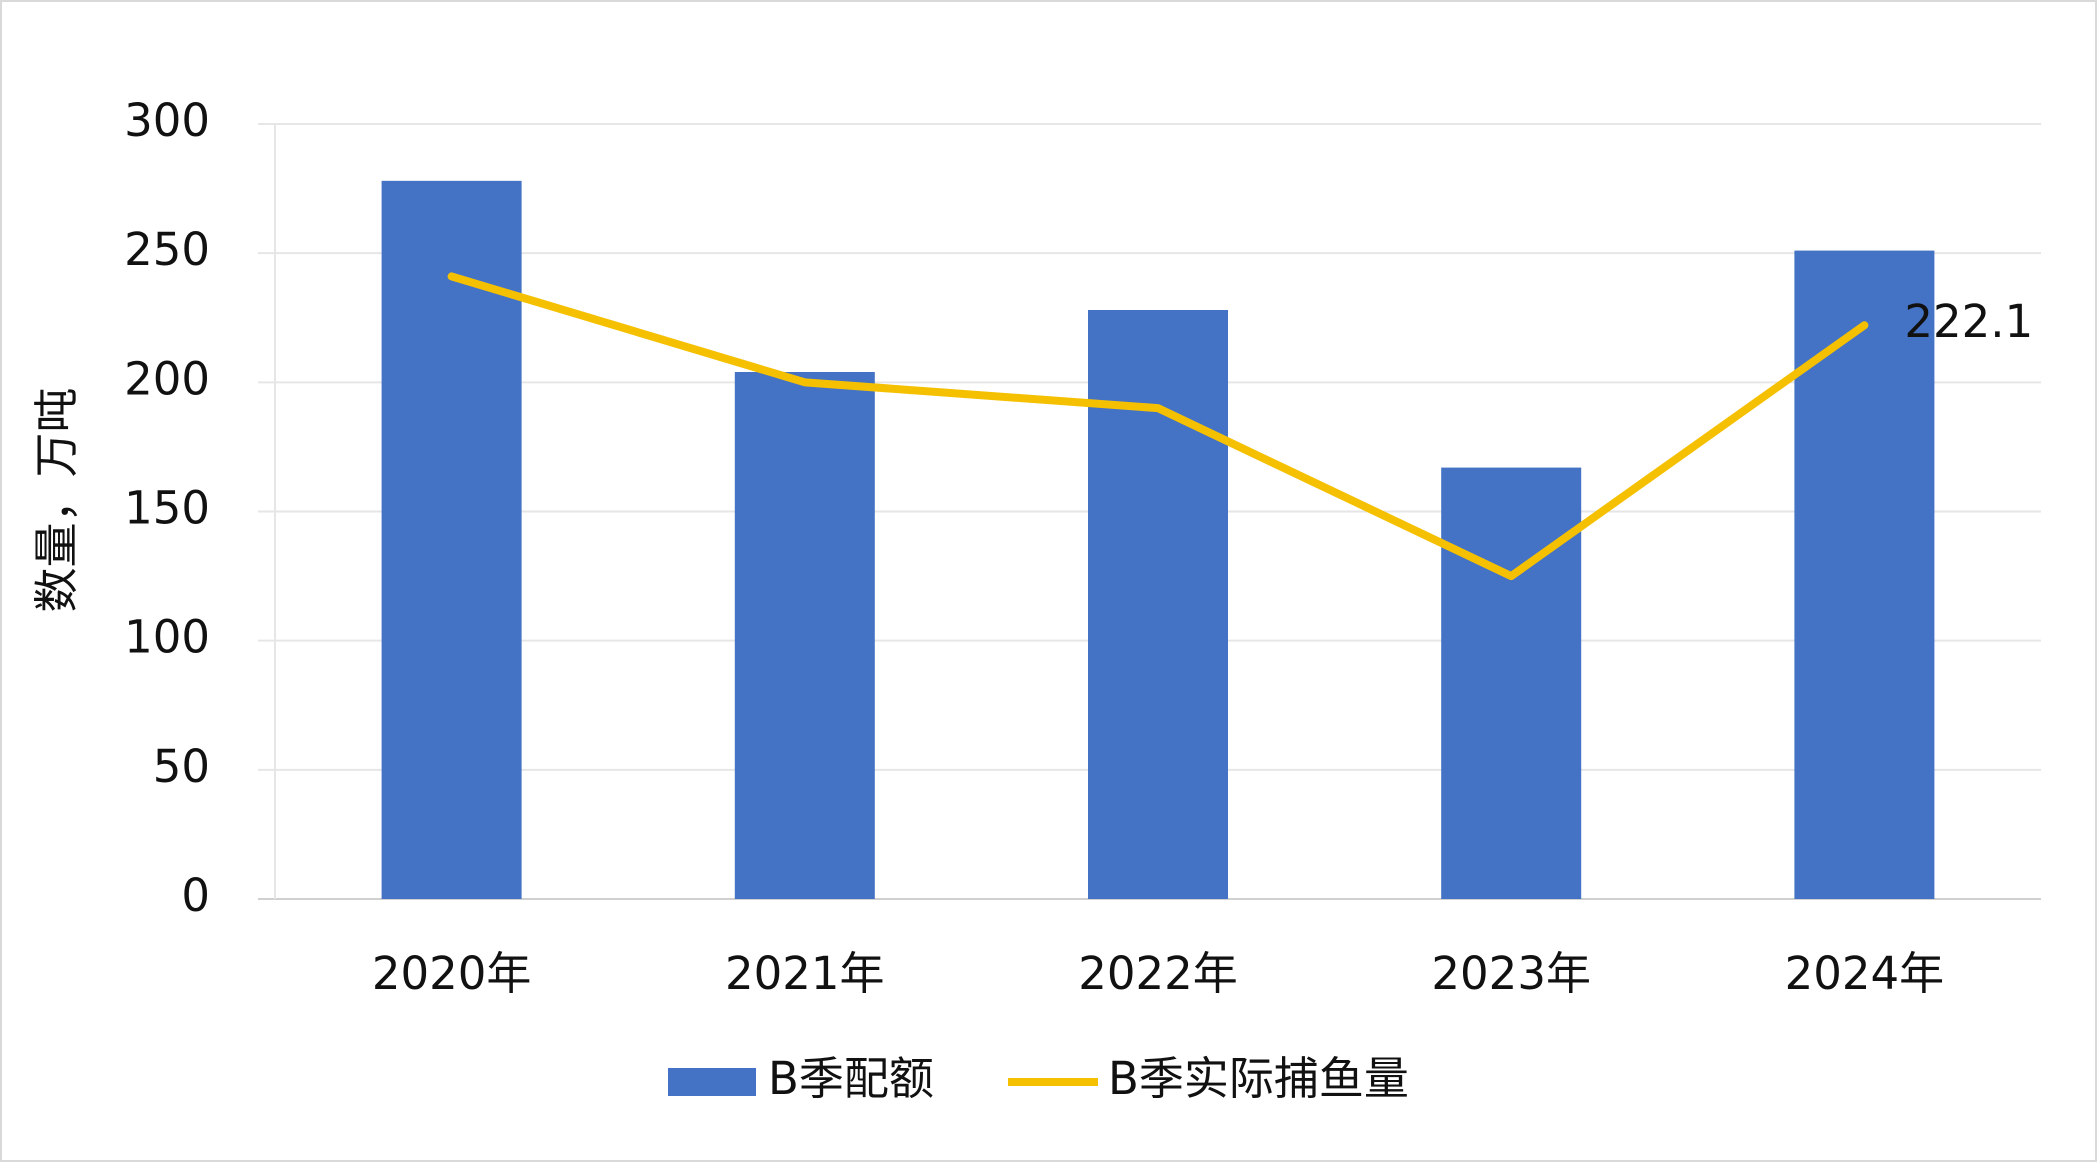 The height and width of the screenshot is (1162, 2097). I want to click on x-tick-label: 2023年, so click(1511, 973).